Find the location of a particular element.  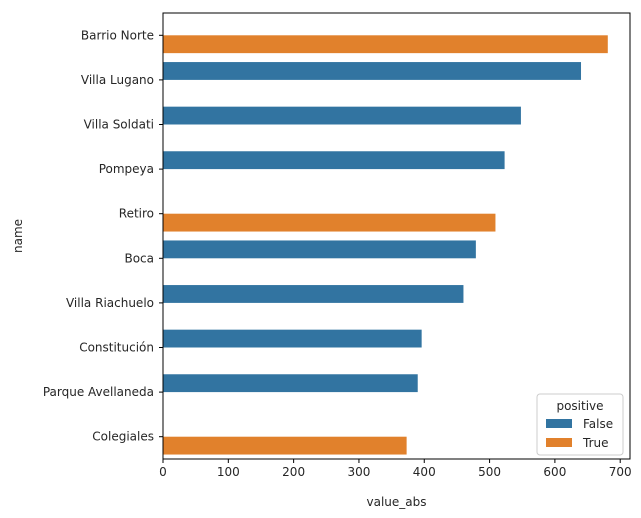

legend-title: positive is located at coordinates (579, 406).